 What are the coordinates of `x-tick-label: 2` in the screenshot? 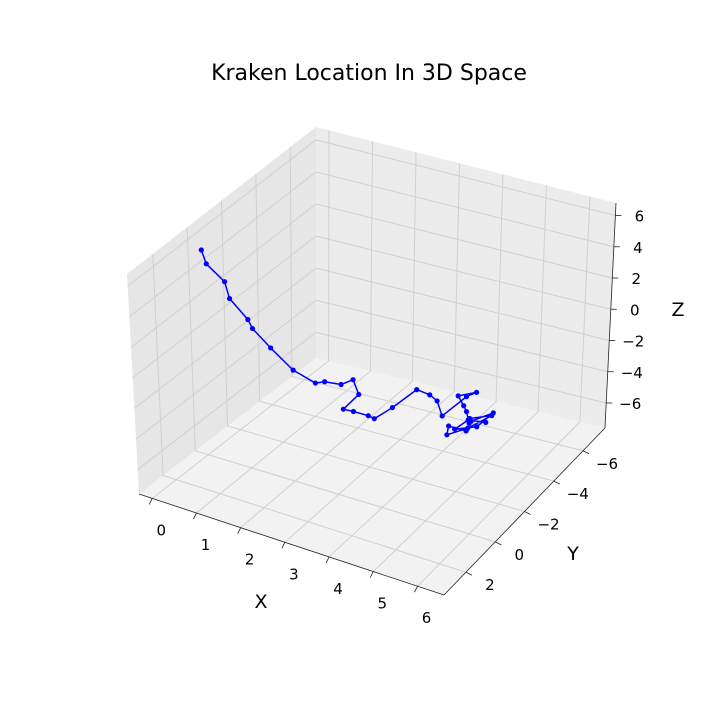 It's located at (250, 560).